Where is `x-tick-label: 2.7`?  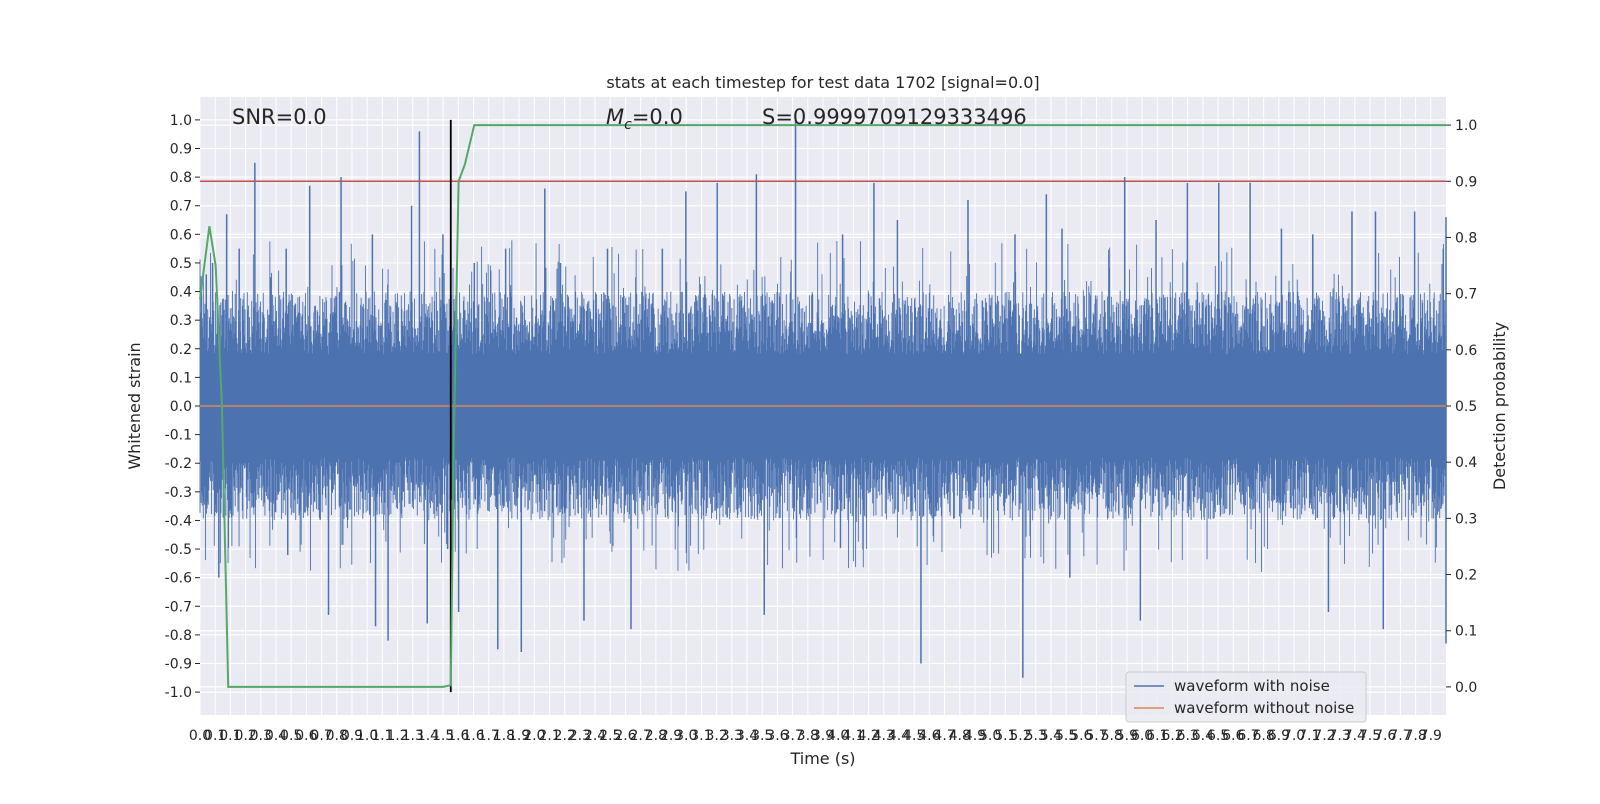 x-tick-label: 2.7 is located at coordinates (641, 736).